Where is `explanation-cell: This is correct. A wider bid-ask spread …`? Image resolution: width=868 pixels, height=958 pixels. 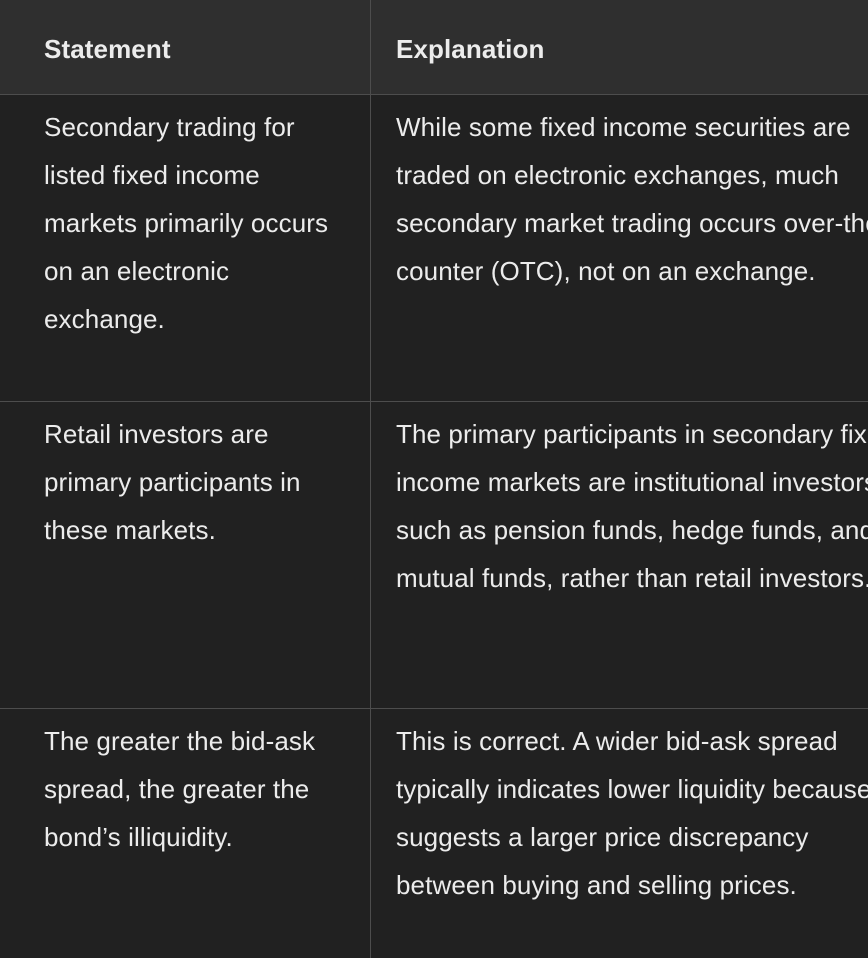
explanation-cell: This is correct. A wider bid-ask spread … is located at coordinates (619, 833).